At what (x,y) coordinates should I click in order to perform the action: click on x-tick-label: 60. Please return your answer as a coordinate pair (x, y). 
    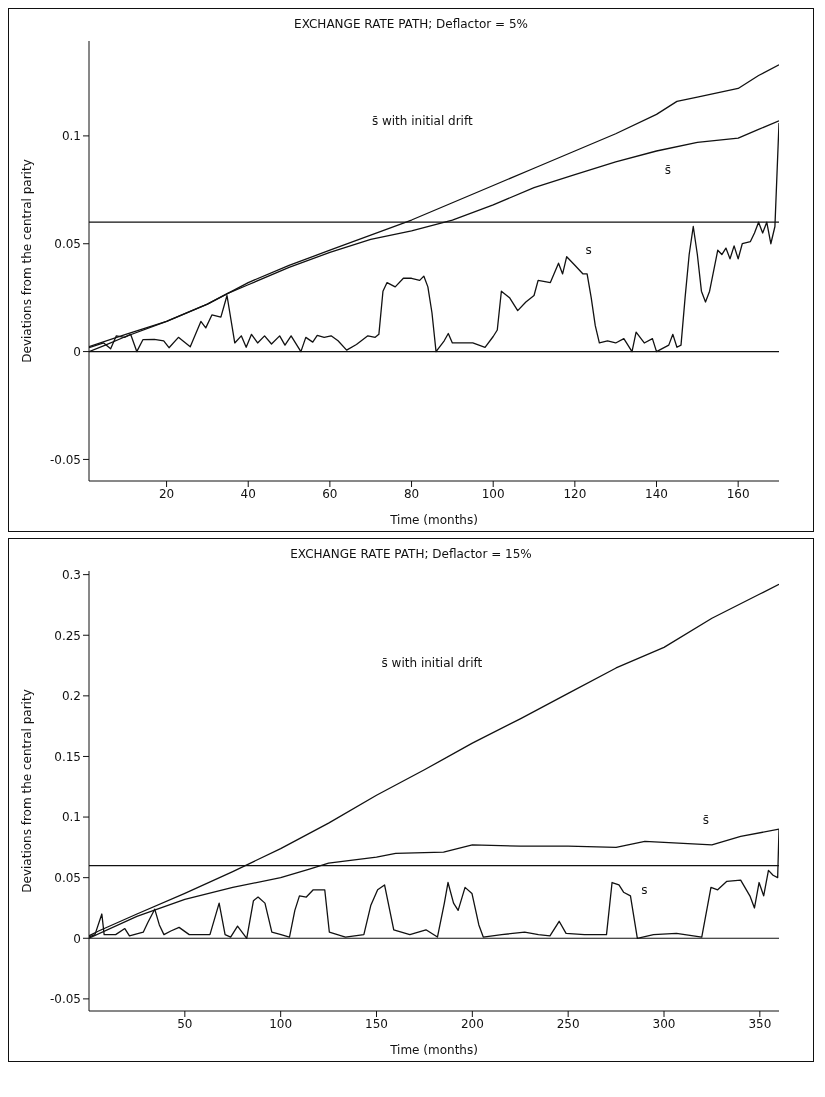
    Looking at the image, I should click on (330, 493).